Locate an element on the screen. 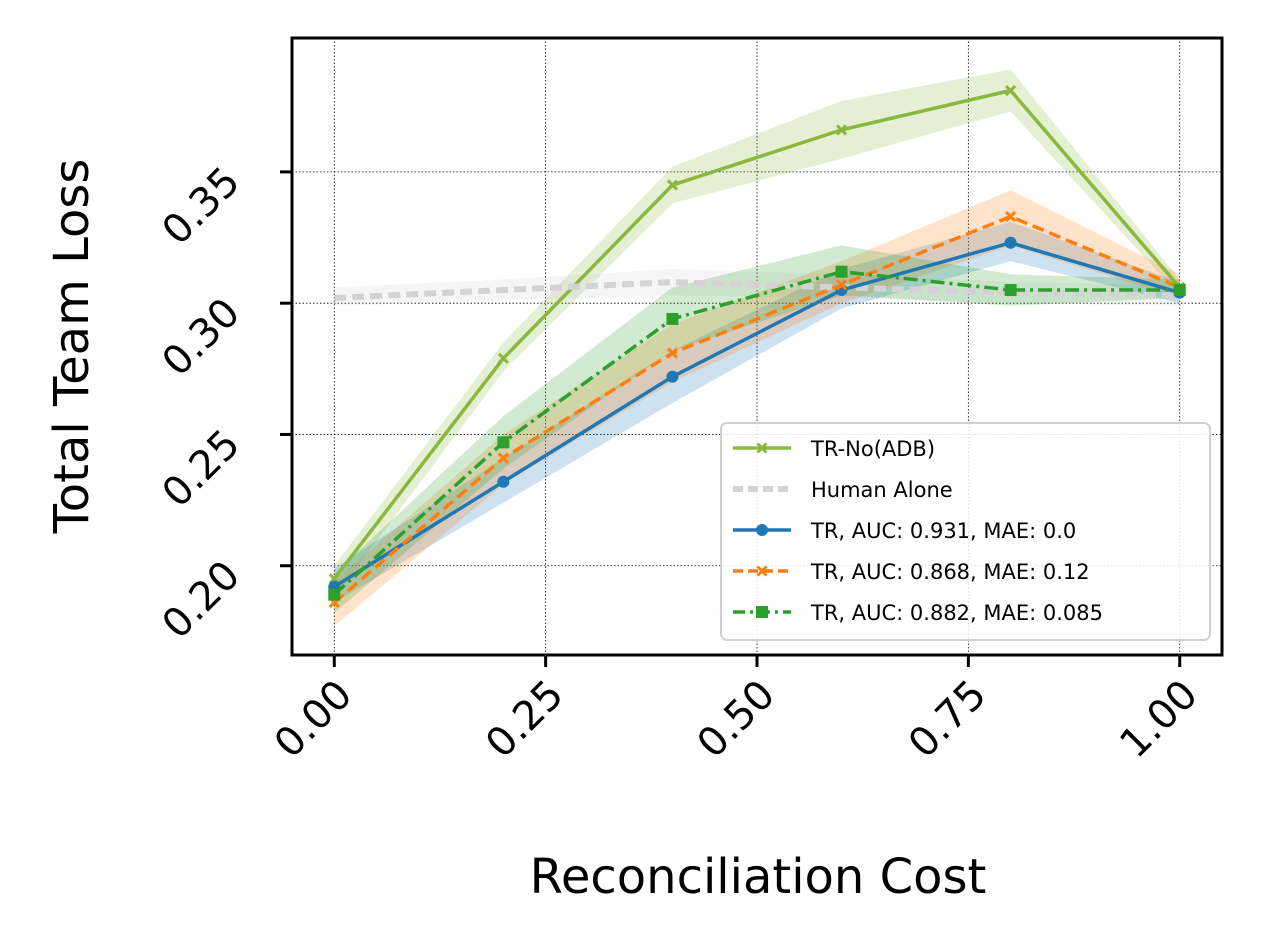 The width and height of the screenshot is (1283, 948). legend-item: Human Alone is located at coordinates (843, 490).